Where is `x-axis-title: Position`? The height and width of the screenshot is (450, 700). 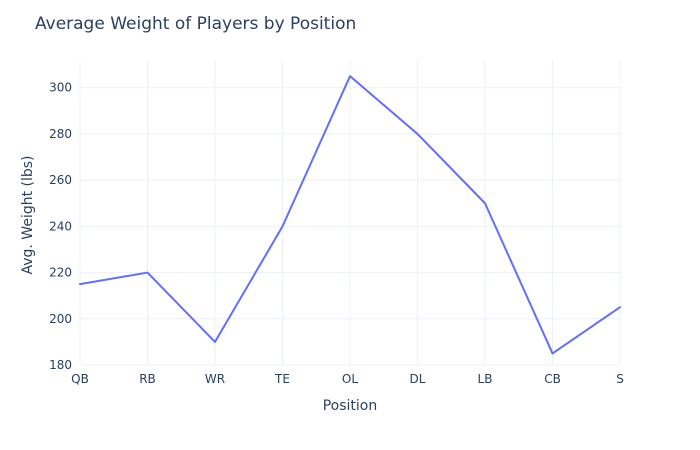 x-axis-title: Position is located at coordinates (350, 406).